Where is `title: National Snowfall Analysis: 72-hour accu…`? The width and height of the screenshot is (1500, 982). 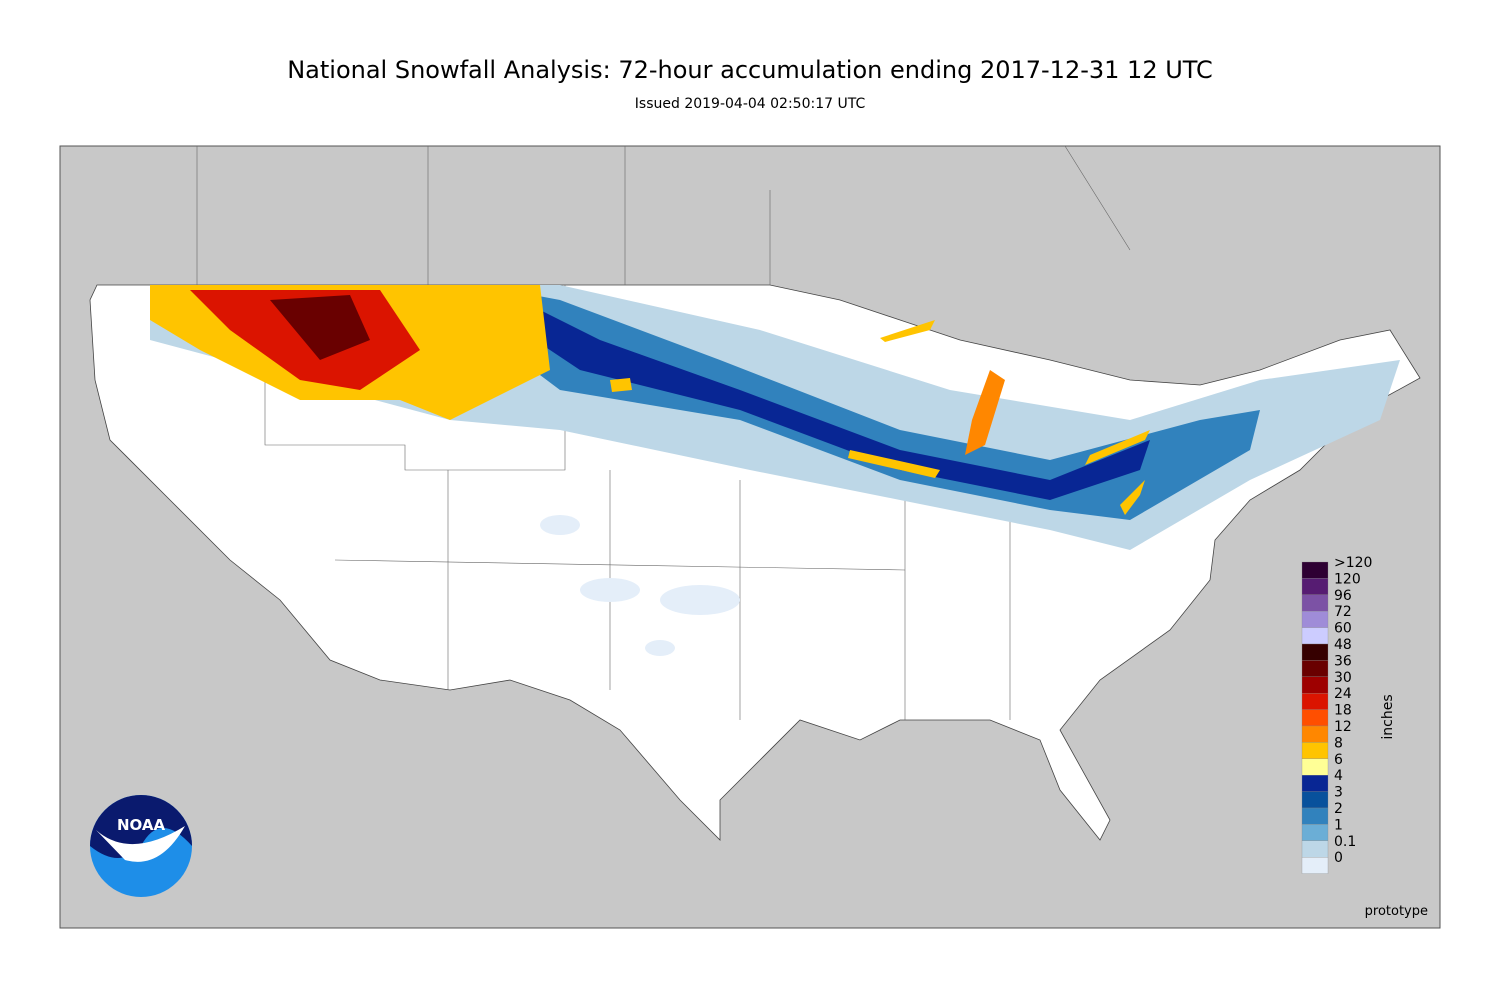 title: National Snowfall Analysis: 72-hour accu… is located at coordinates (750, 70).